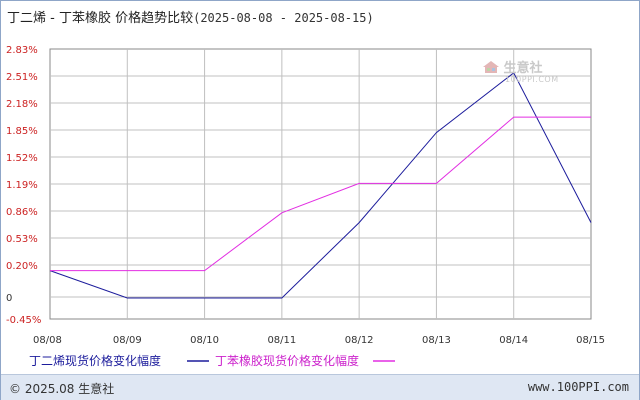 This screenshot has height=400, width=640. Describe the element at coordinates (532, 79) in the screenshot. I see `watermark-url: 100PPI.COM` at that location.